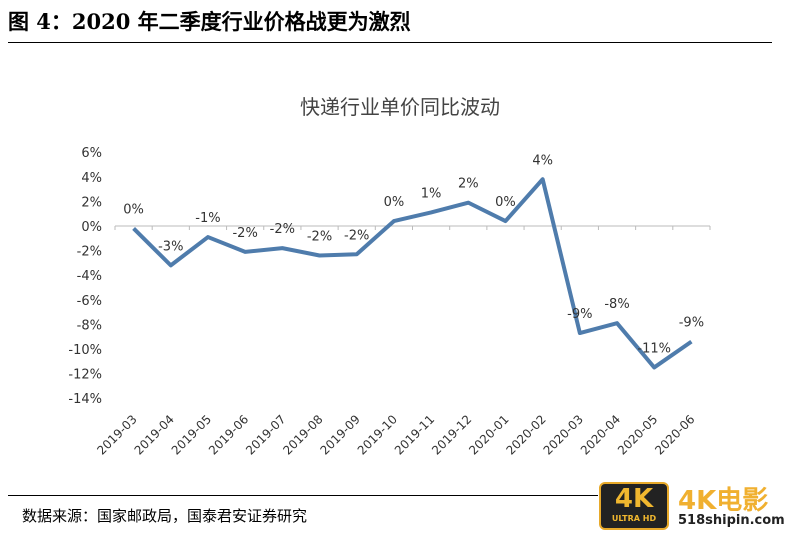 The width and height of the screenshot is (798, 536). Describe the element at coordinates (451, 434) in the screenshot. I see `x-tick-label: 2019-12` at that location.